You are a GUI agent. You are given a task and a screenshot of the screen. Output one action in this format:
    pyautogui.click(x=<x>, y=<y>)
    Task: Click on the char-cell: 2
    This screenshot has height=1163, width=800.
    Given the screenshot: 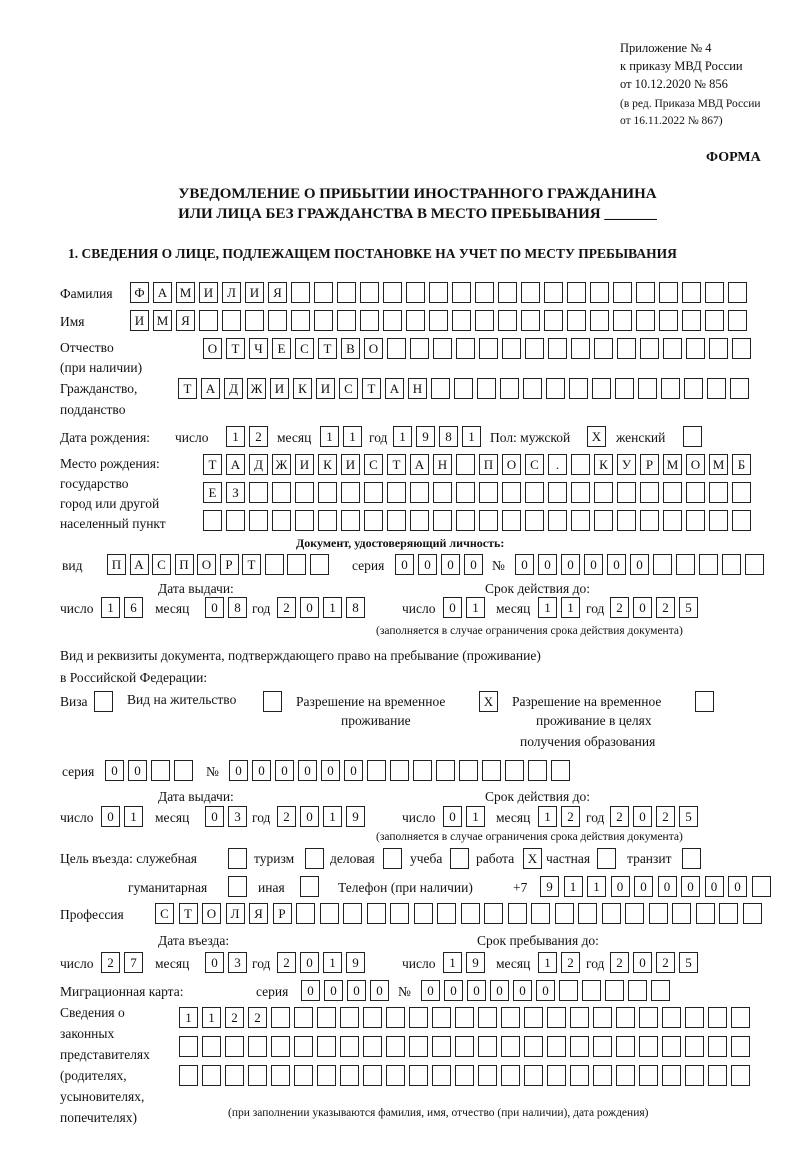 What is the action you would take?
    pyautogui.click(x=665, y=607)
    